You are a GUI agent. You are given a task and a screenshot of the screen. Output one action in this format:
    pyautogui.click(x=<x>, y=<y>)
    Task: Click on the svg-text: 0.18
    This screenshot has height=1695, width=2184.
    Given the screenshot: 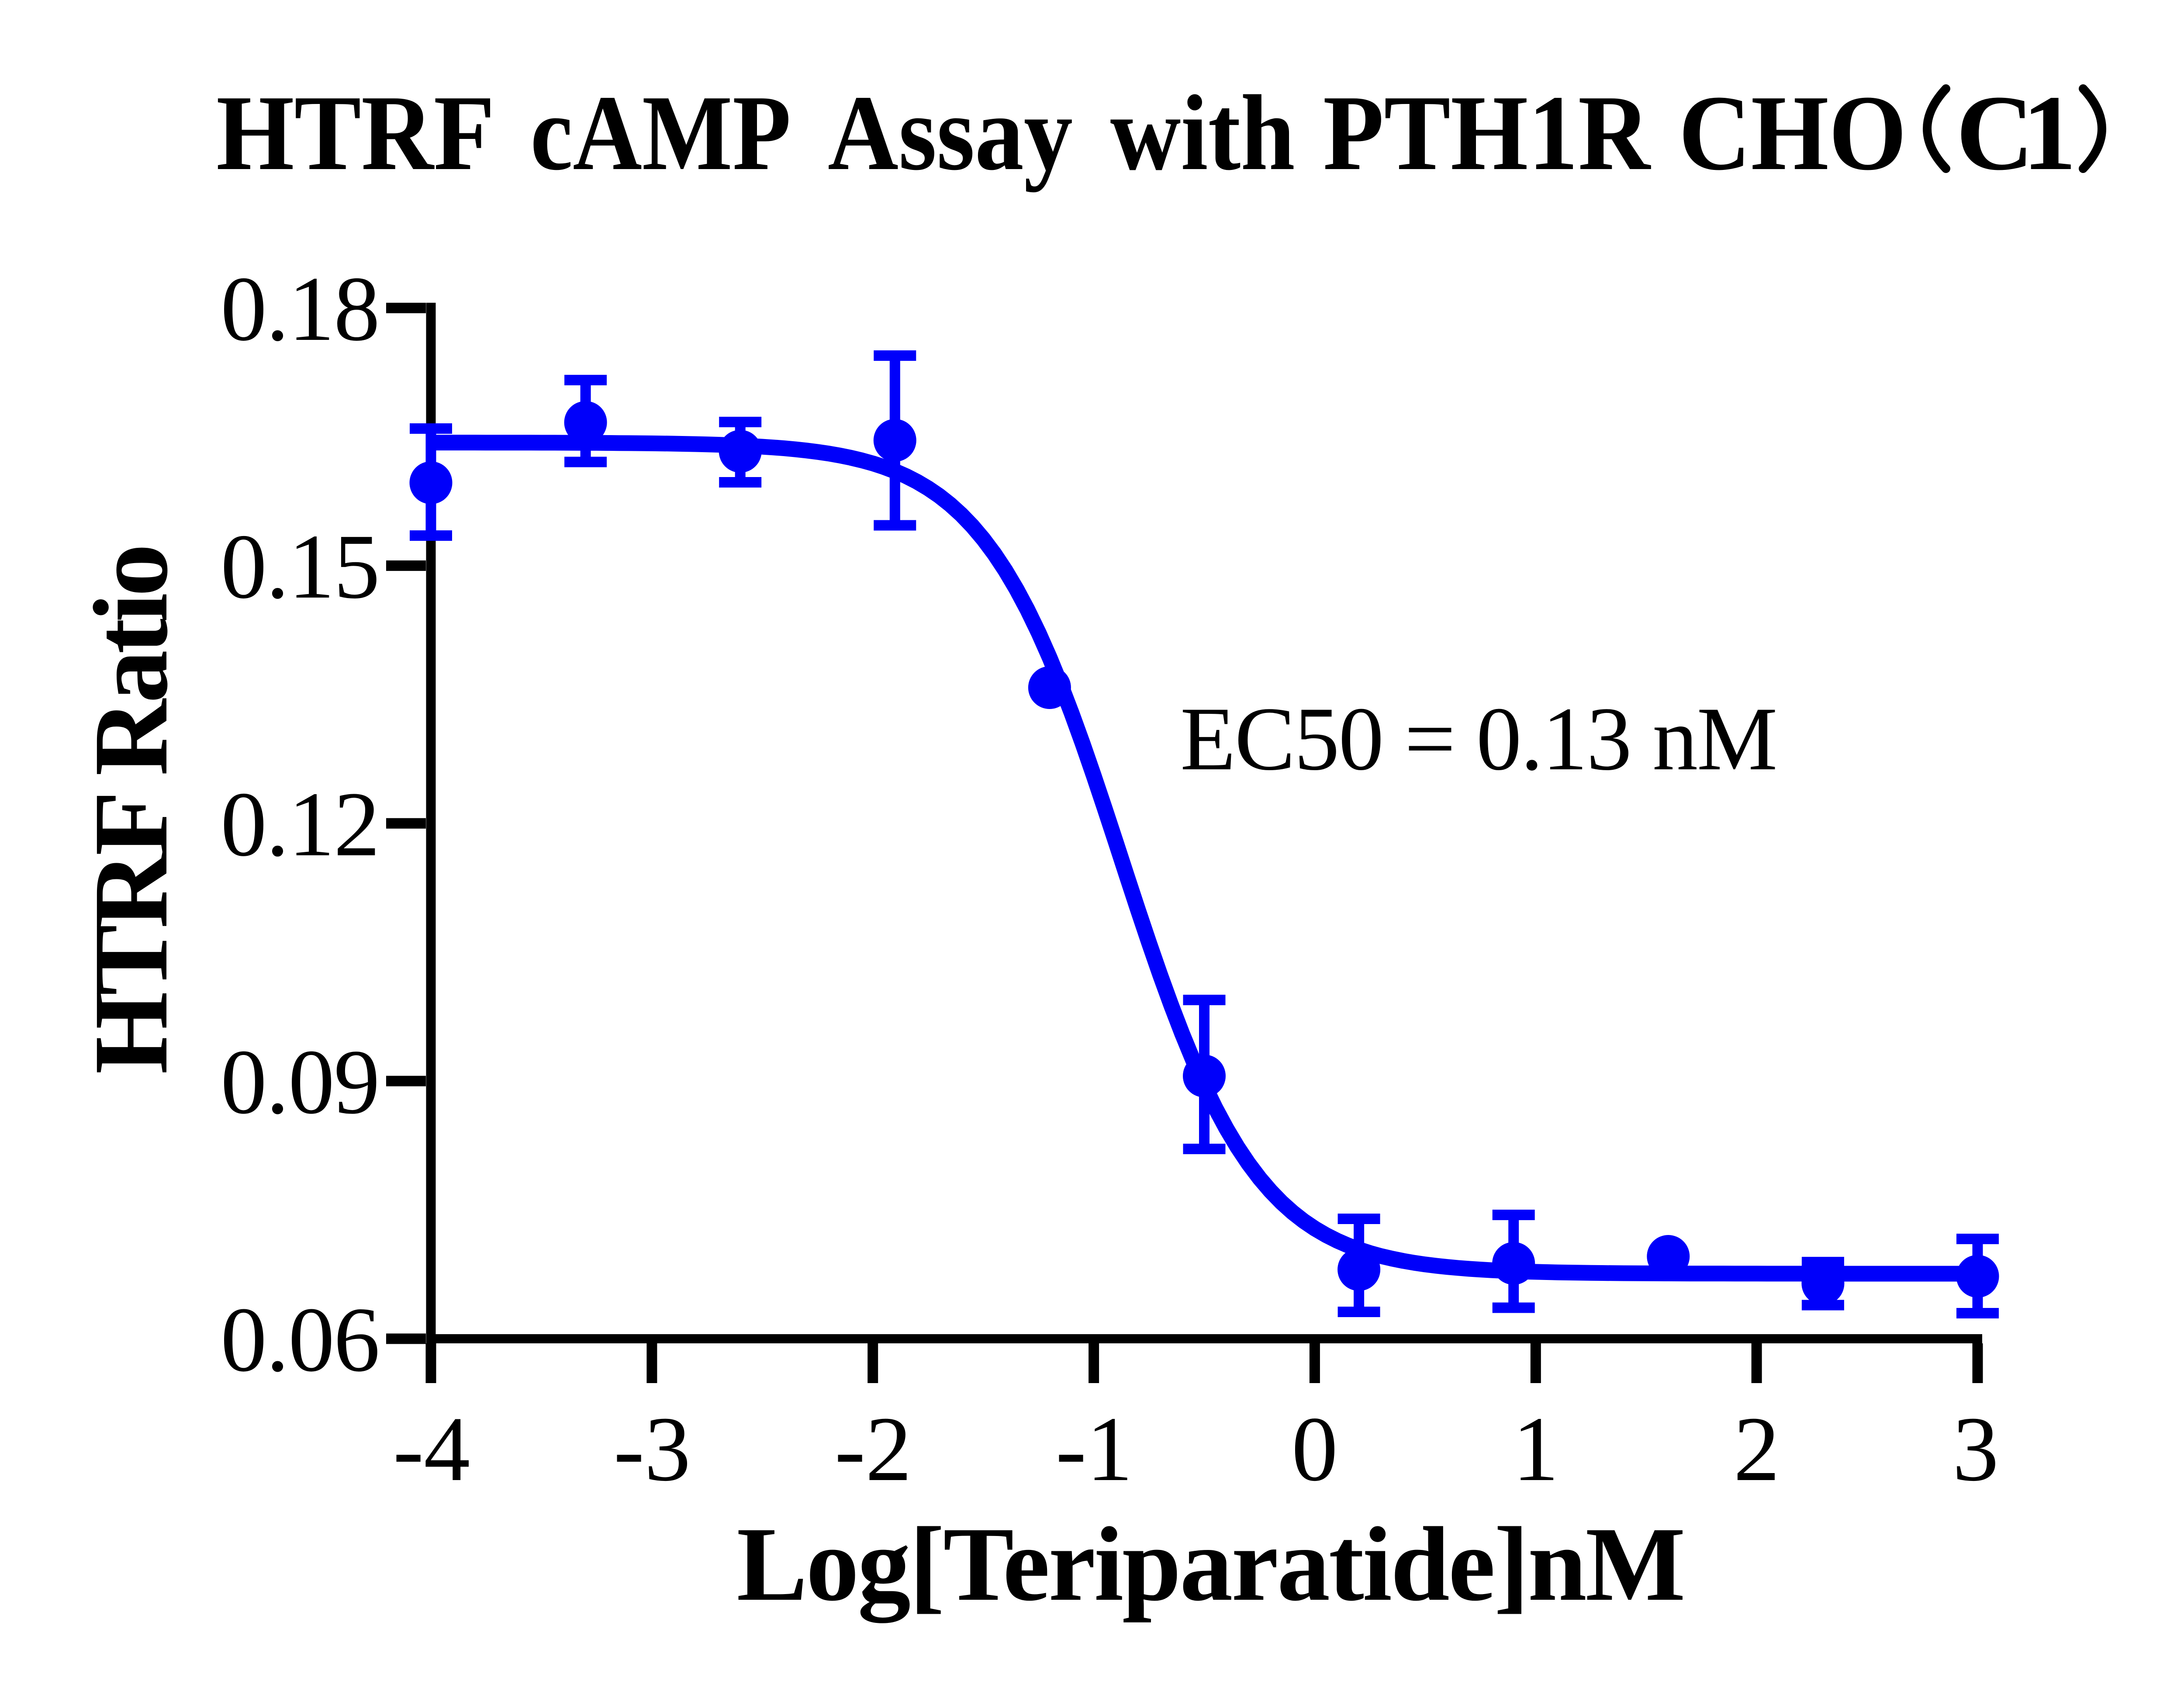 What is the action you would take?
    pyautogui.click(x=300, y=308)
    